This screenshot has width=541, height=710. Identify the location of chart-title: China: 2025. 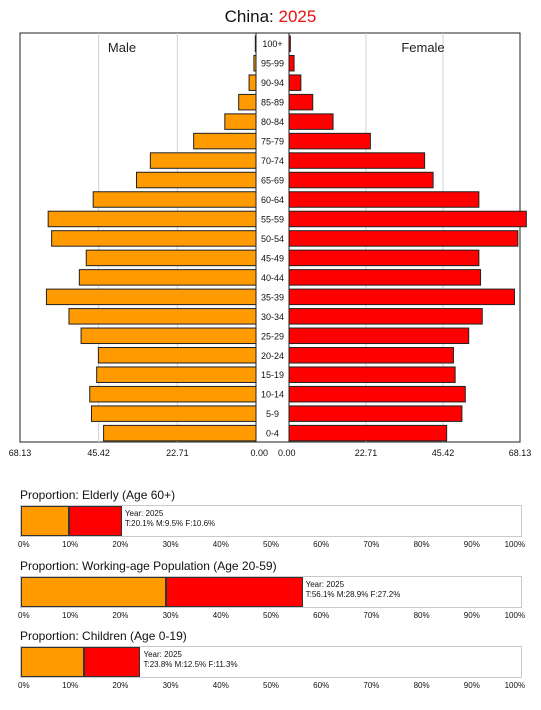
(270, 17).